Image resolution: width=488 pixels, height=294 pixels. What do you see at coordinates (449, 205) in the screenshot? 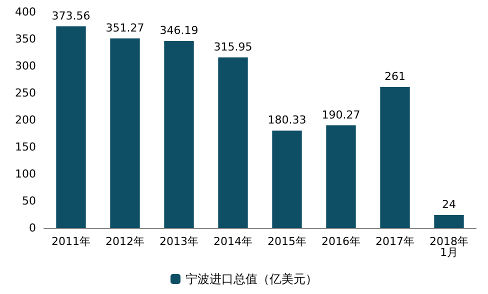
I see `data-label: 24` at bounding box center [449, 205].